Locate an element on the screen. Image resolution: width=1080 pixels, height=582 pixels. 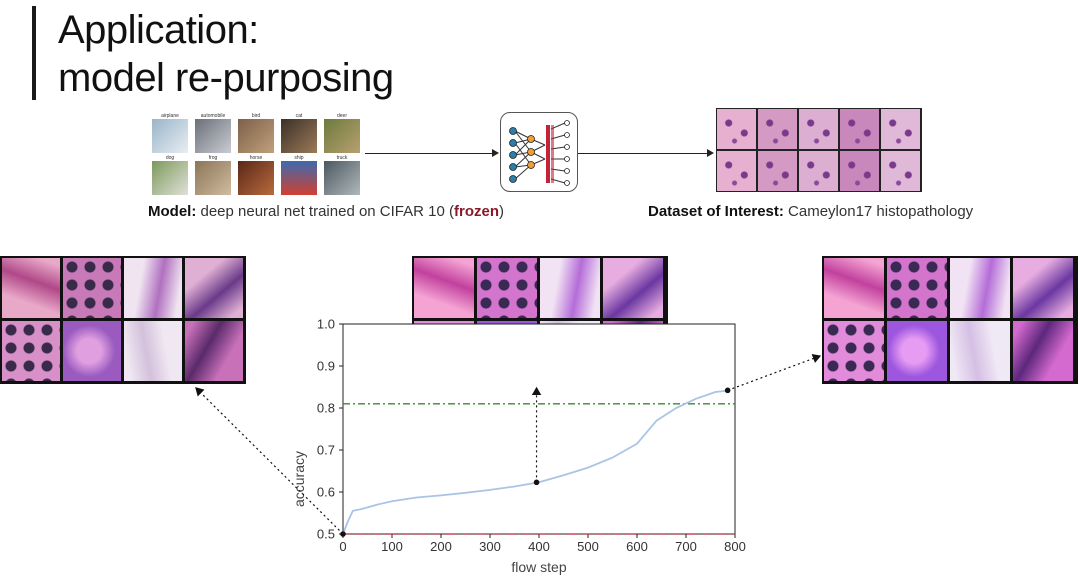
neural-network-icon is located at coordinates (539, 152).